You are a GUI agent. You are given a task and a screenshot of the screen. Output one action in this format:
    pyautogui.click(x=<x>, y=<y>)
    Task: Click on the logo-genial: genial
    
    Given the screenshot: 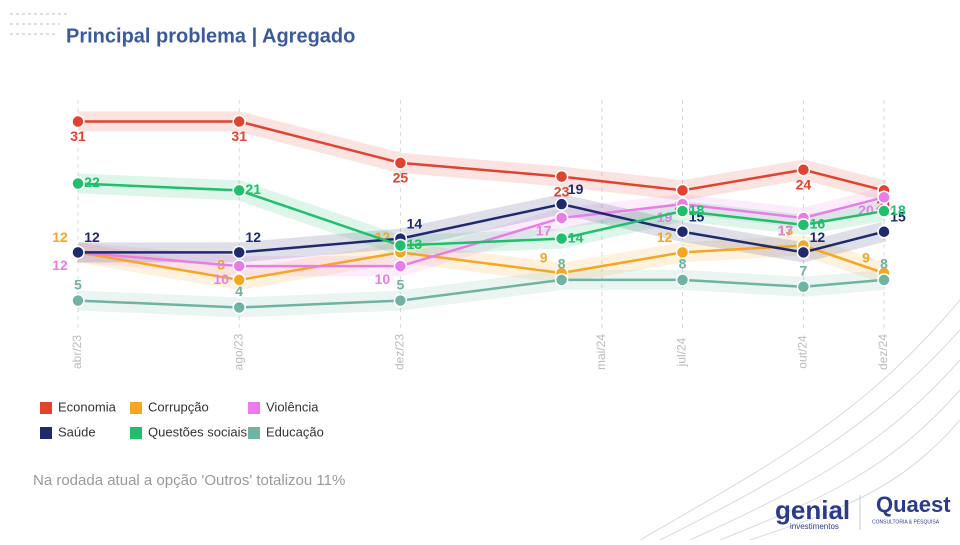 What is the action you would take?
    pyautogui.click(x=812, y=510)
    